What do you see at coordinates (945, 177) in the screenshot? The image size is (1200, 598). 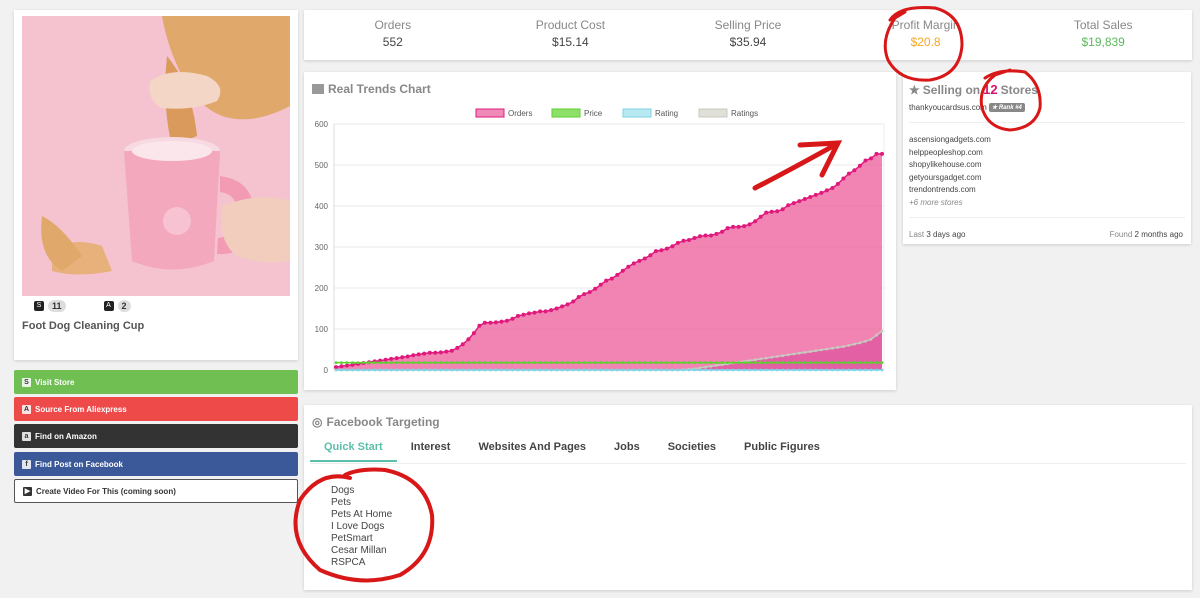 I see `store-item: getyoursgadget.com` at bounding box center [945, 177].